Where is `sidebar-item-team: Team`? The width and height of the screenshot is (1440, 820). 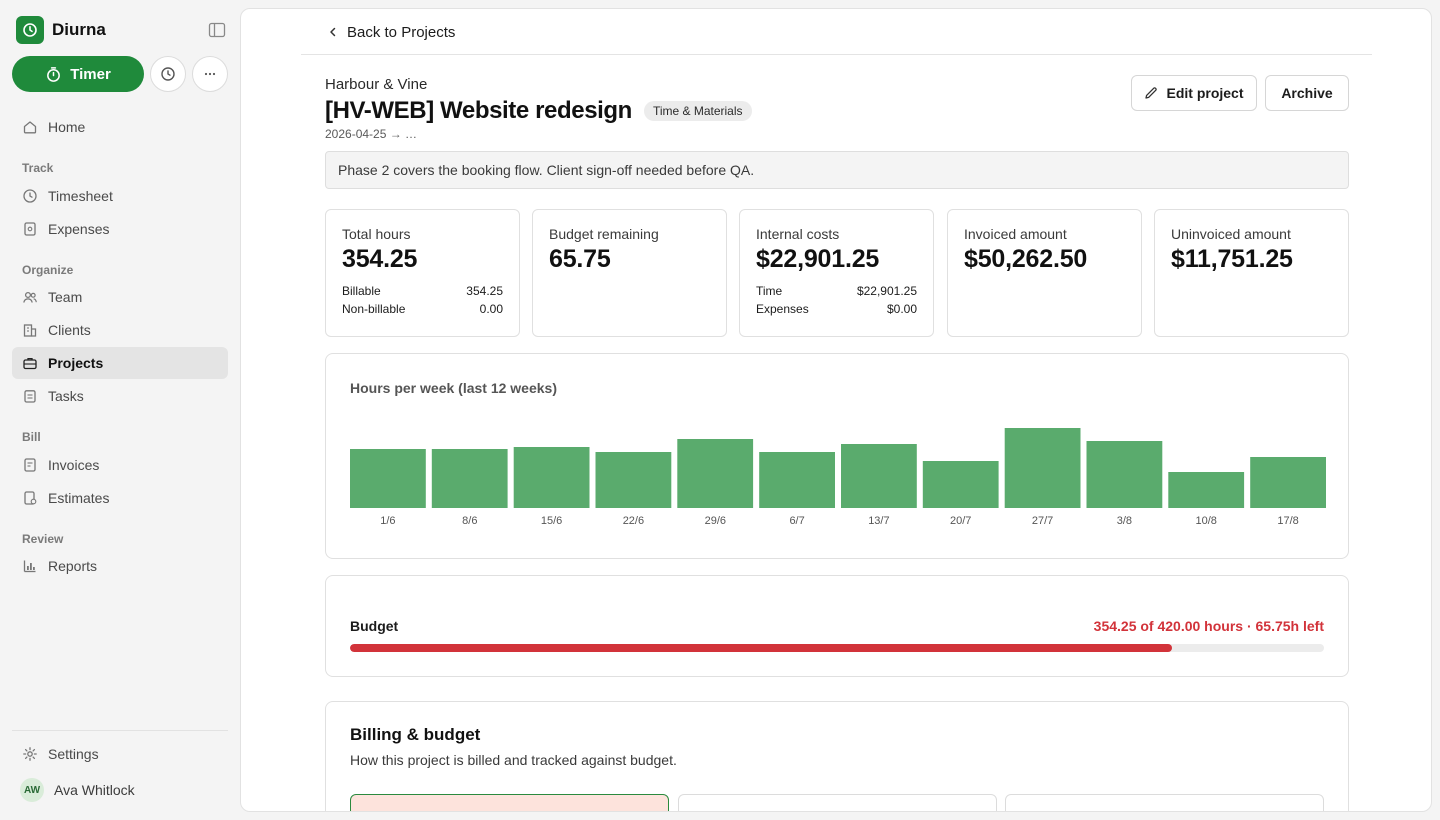 sidebar-item-team: Team is located at coordinates (120, 297).